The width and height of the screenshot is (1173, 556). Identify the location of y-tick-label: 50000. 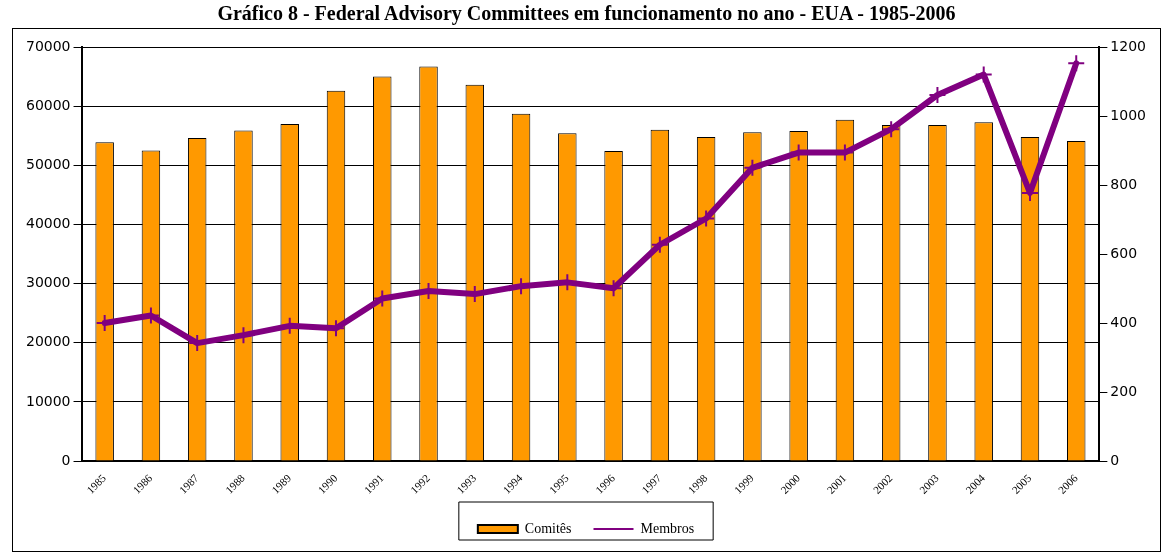
(48, 163).